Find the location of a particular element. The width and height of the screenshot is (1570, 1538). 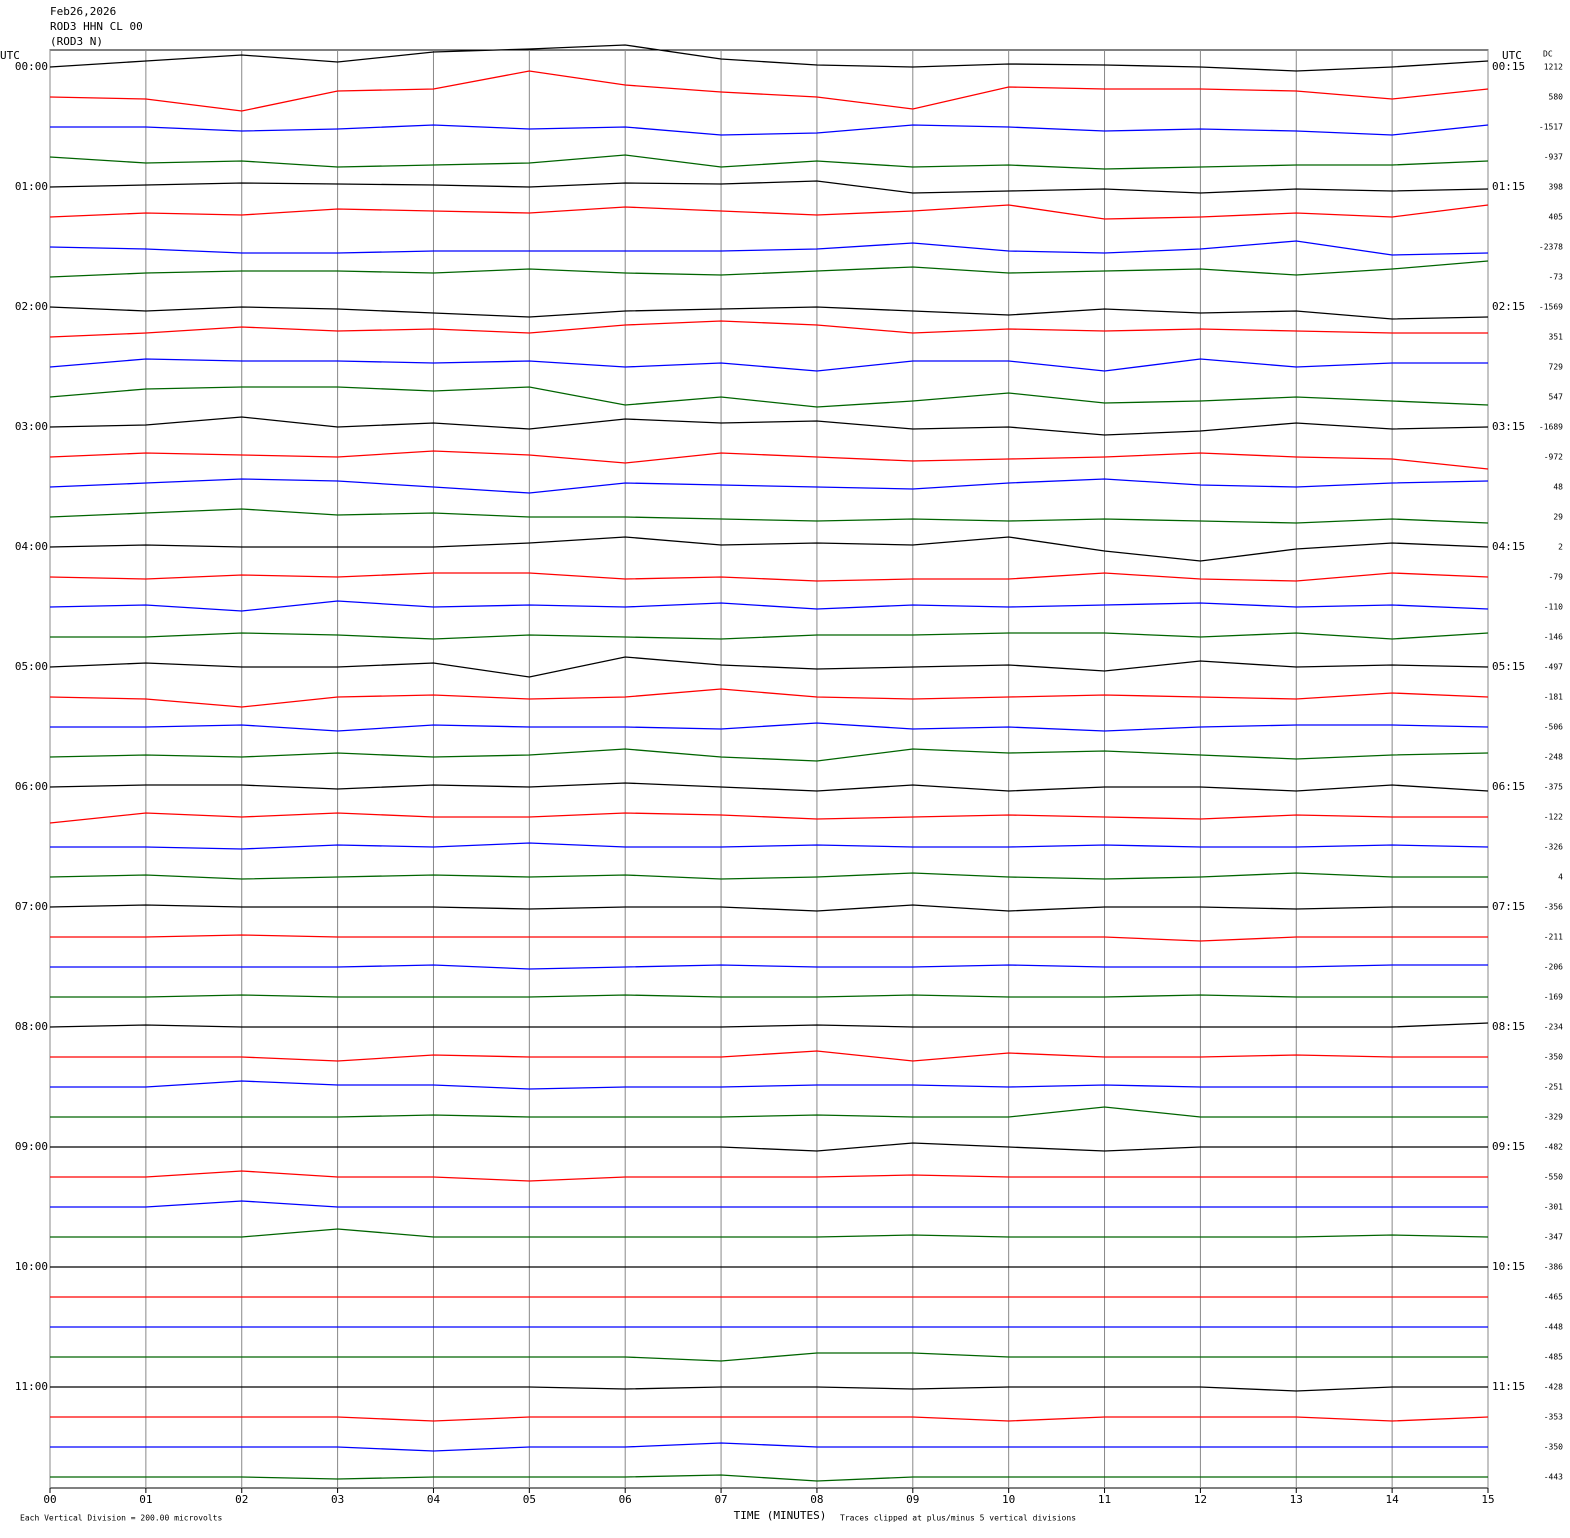

x-tick-label: 07 is located at coordinates (720, 1499).